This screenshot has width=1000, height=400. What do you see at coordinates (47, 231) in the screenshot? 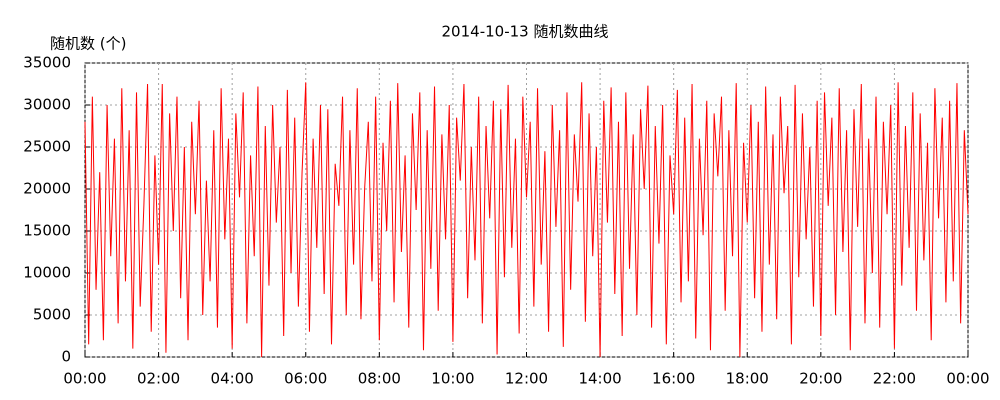
I see `y-tick-label: 15000` at bounding box center [47, 231].